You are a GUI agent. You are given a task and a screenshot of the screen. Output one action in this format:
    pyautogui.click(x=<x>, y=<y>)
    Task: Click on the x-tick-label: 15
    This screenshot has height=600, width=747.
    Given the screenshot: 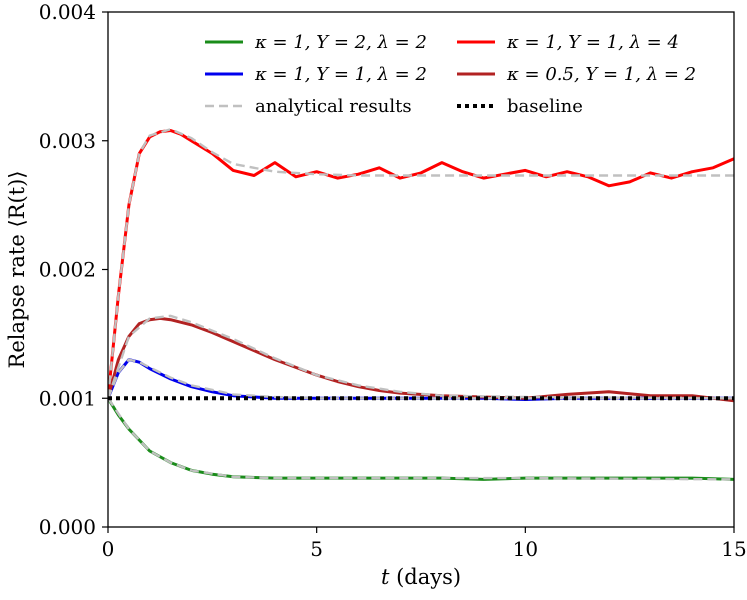 What is the action you would take?
    pyautogui.click(x=733, y=549)
    